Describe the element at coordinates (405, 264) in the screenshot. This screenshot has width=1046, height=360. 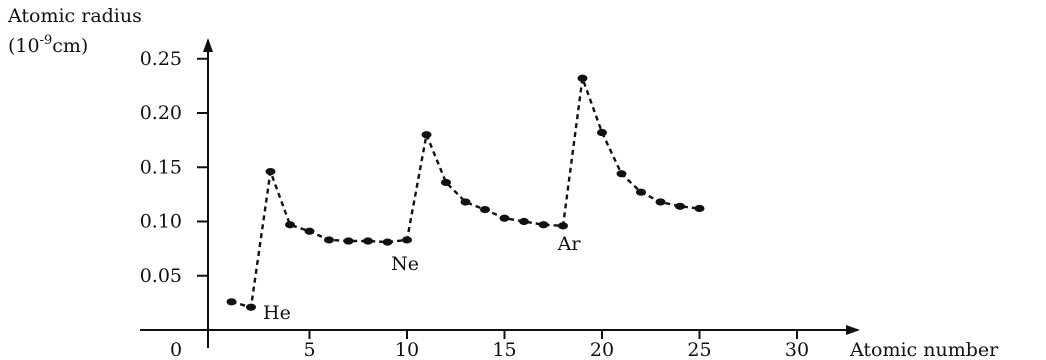
I see `annotation-ne: Ne` at that location.